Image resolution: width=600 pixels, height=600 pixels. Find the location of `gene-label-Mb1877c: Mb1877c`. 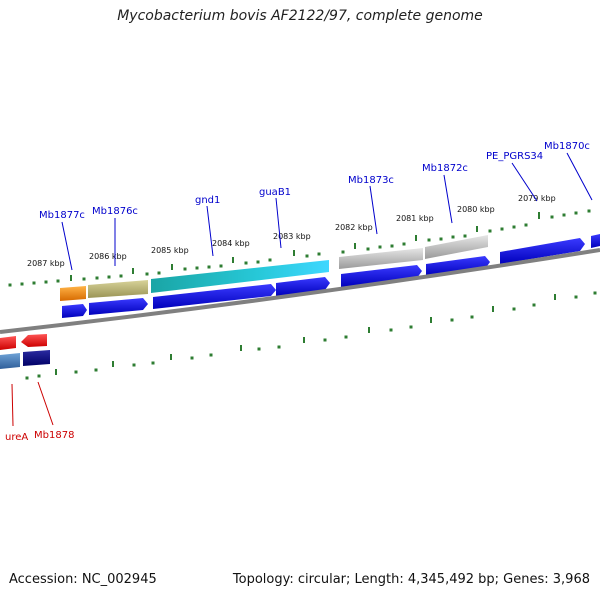

gene-label-Mb1877c: Mb1877c is located at coordinates (62, 215).